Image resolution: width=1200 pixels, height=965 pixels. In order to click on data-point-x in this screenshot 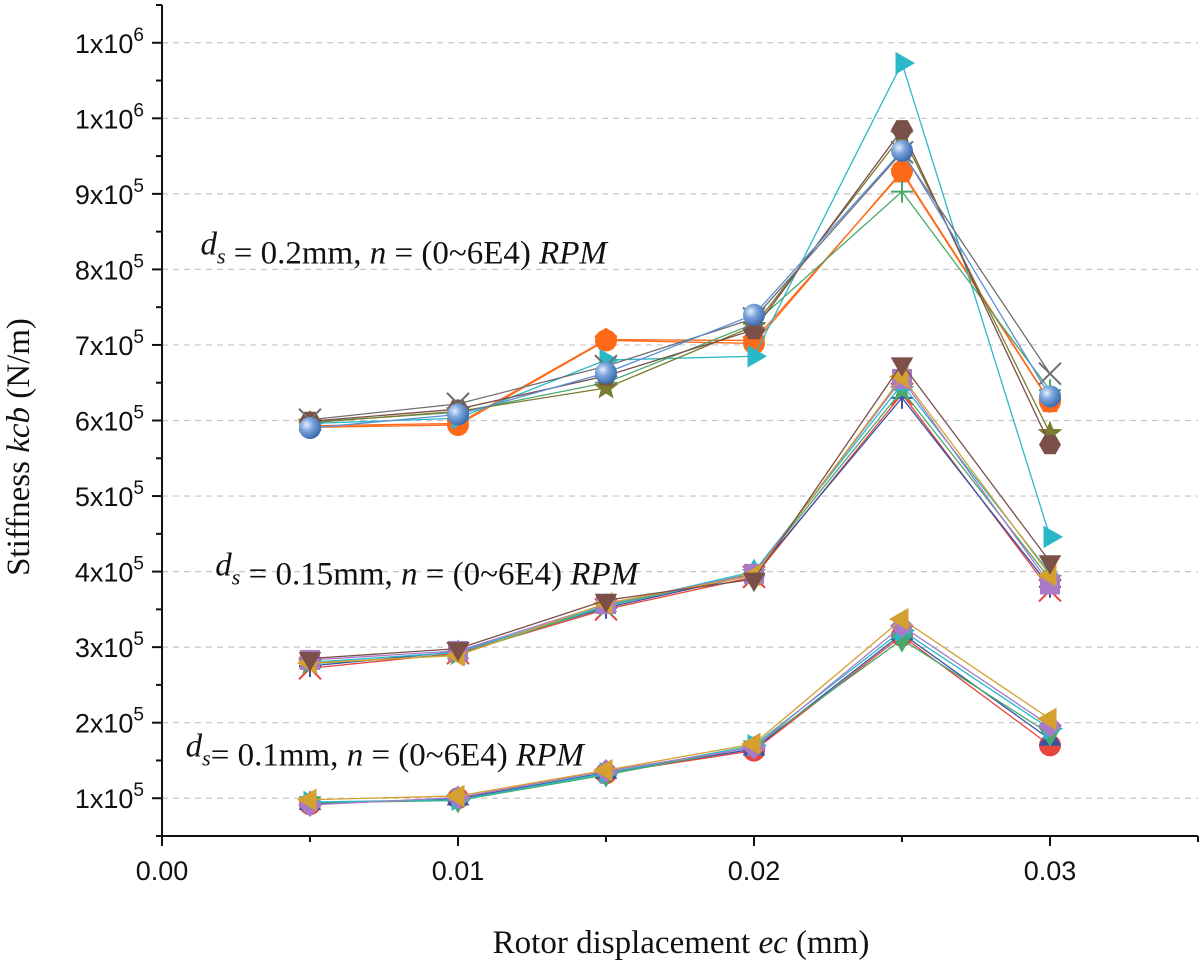, I will do `click(1050, 373)`.